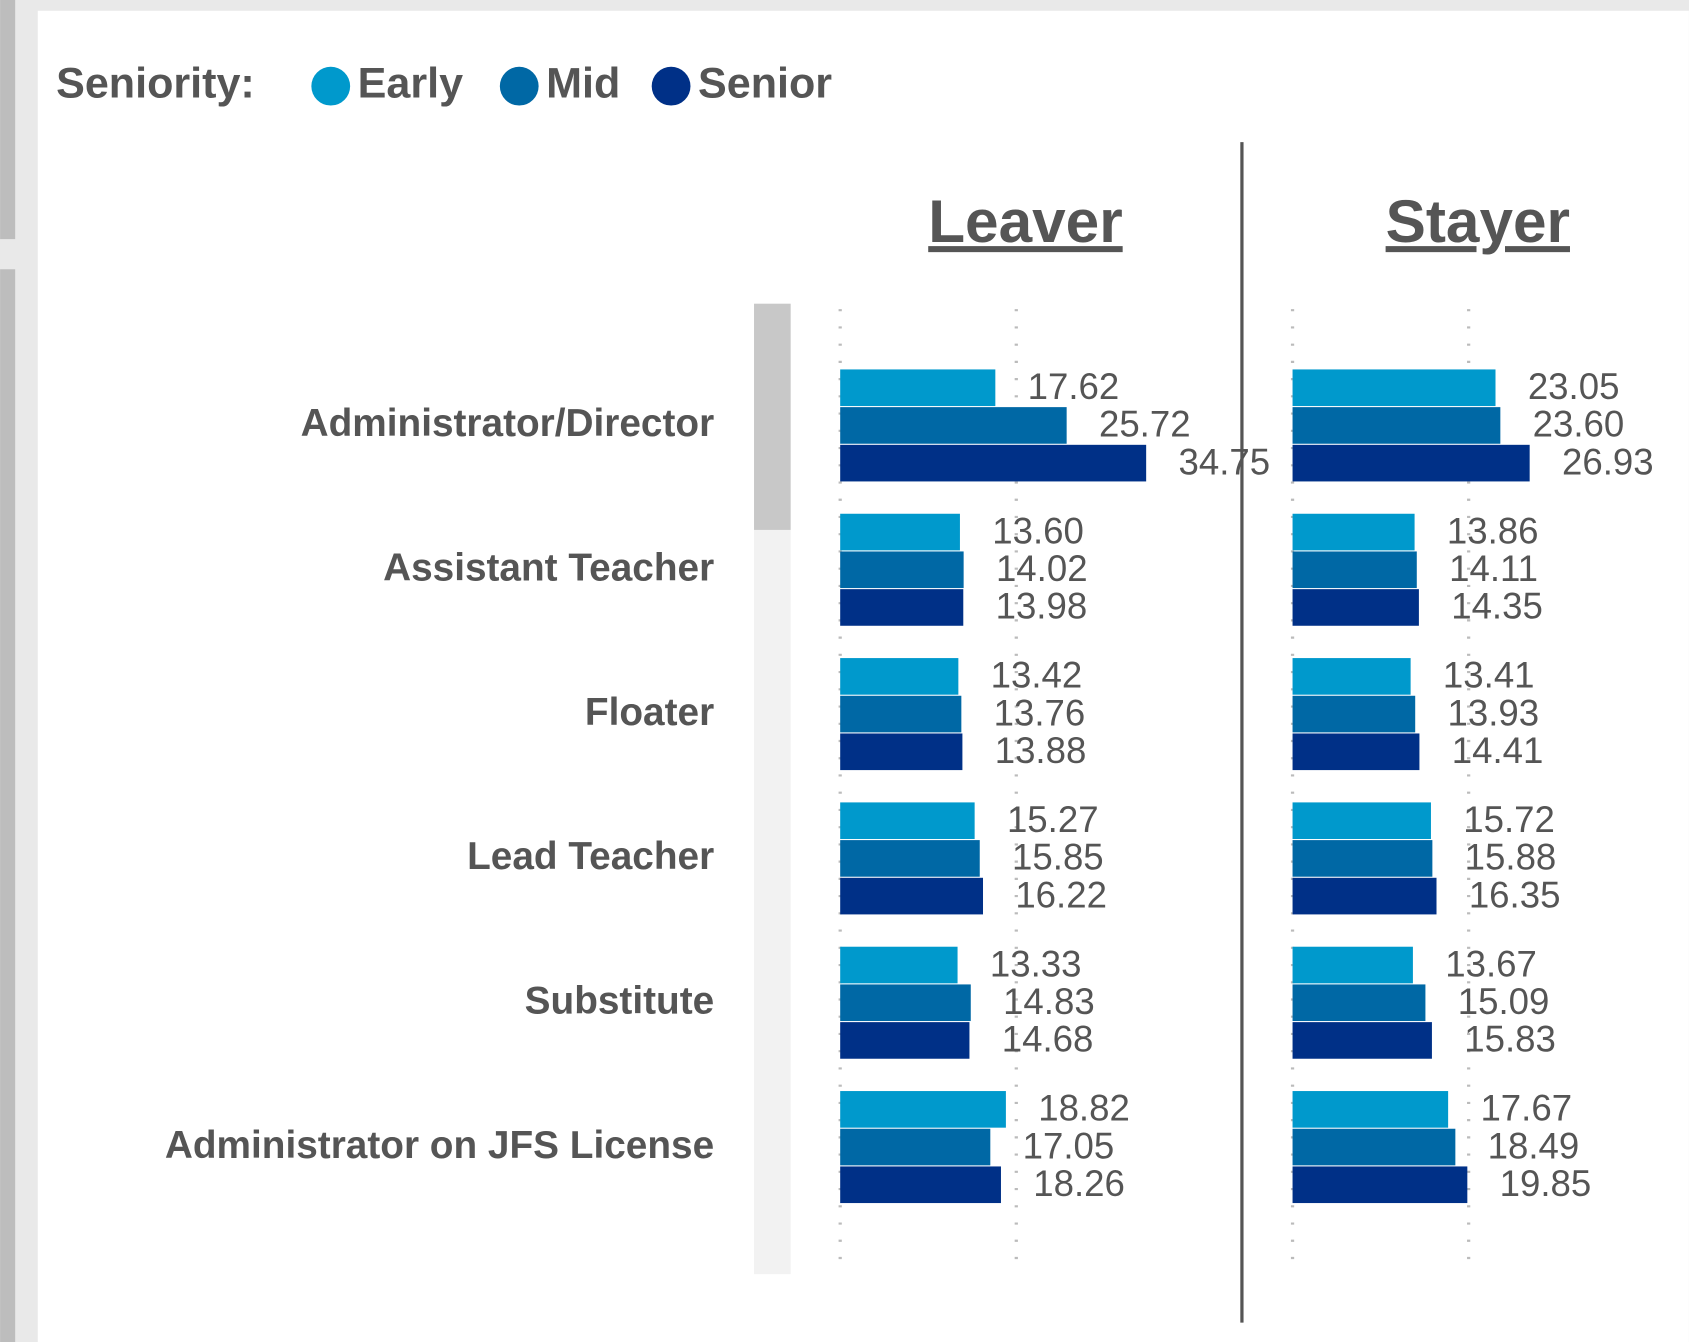  Describe the element at coordinates (1079, 1183) in the screenshot. I see `value-label: 18.26` at that location.